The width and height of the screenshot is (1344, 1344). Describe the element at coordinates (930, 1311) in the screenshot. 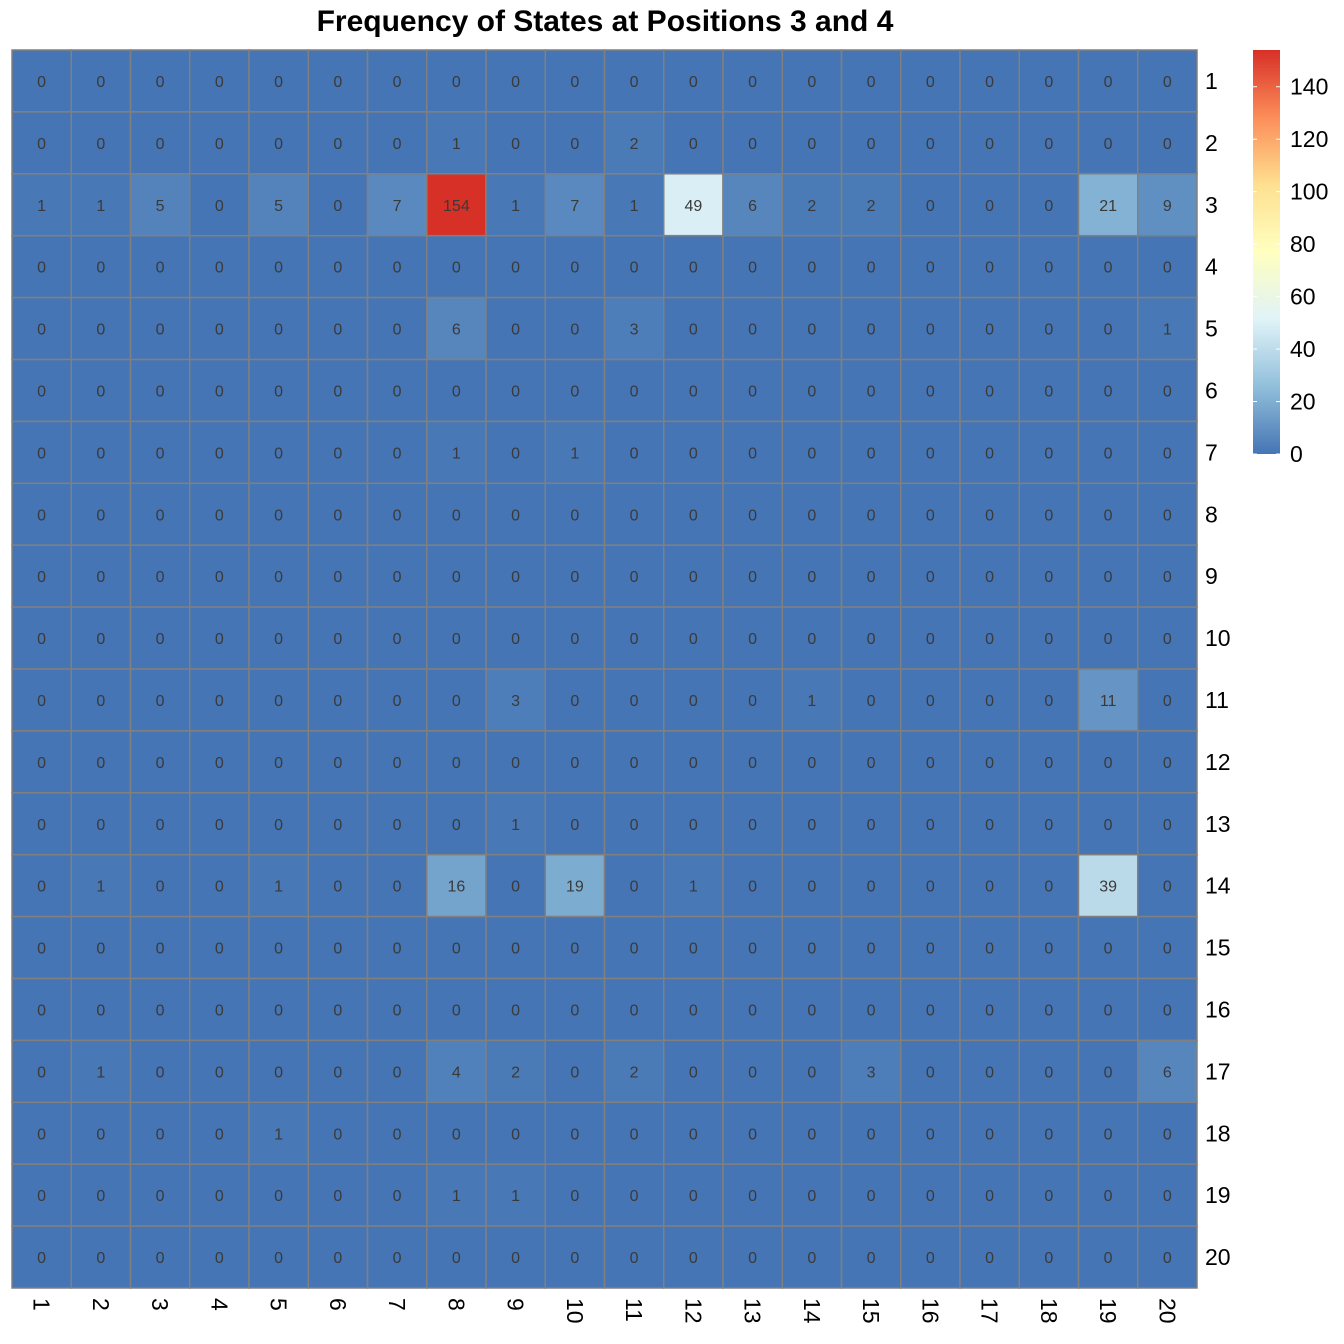

I see `column-label: 16` at that location.